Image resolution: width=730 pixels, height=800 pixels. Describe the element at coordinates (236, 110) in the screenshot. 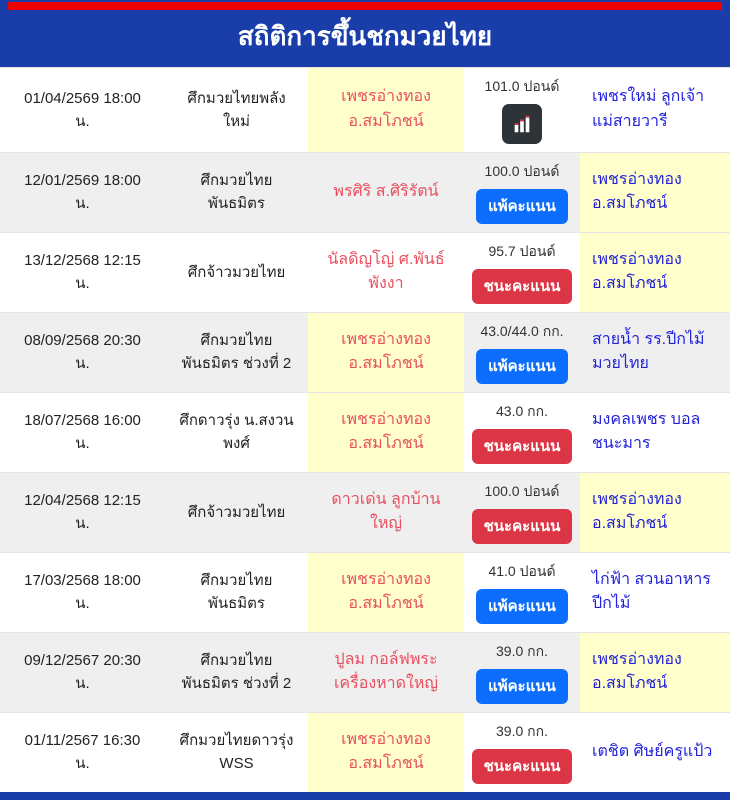

I see `event-name: ศึกมวยไทยพลังใหม่` at that location.